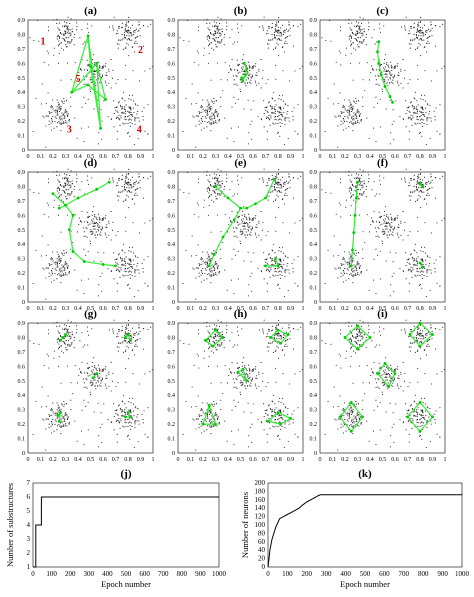 The image size is (474, 597). Describe the element at coordinates (172, 260) in the screenshot. I see `y-tick-label: 0.3` at that location.